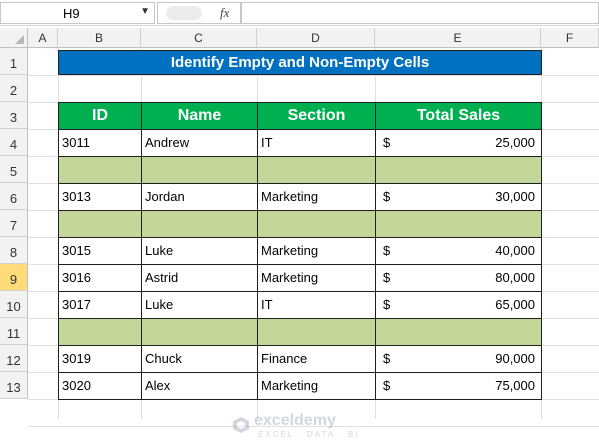 This screenshot has width=599, height=440. What do you see at coordinates (99, 38) in the screenshot?
I see `column-header-b: B` at bounding box center [99, 38].